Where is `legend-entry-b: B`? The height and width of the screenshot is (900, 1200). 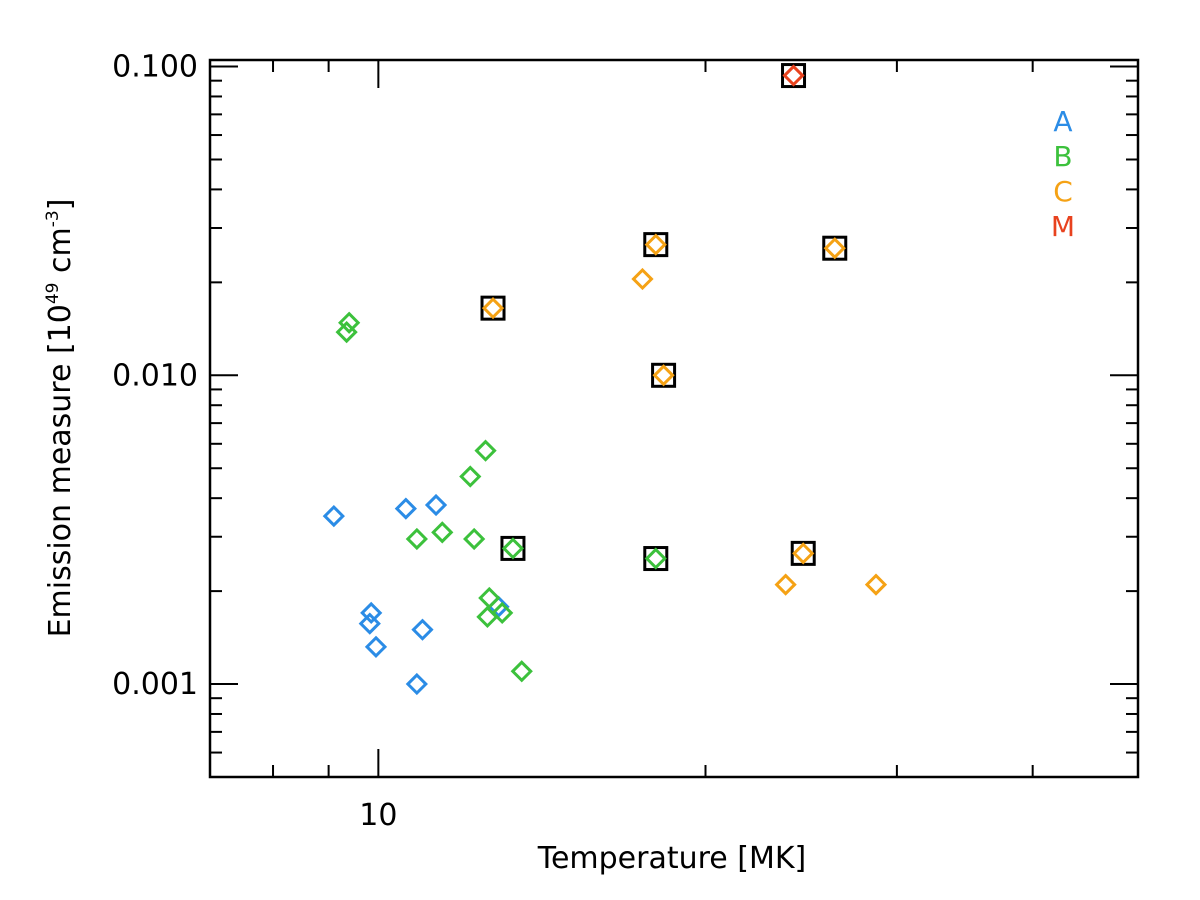
legend-entry-b: B is located at coordinates (1062, 156).